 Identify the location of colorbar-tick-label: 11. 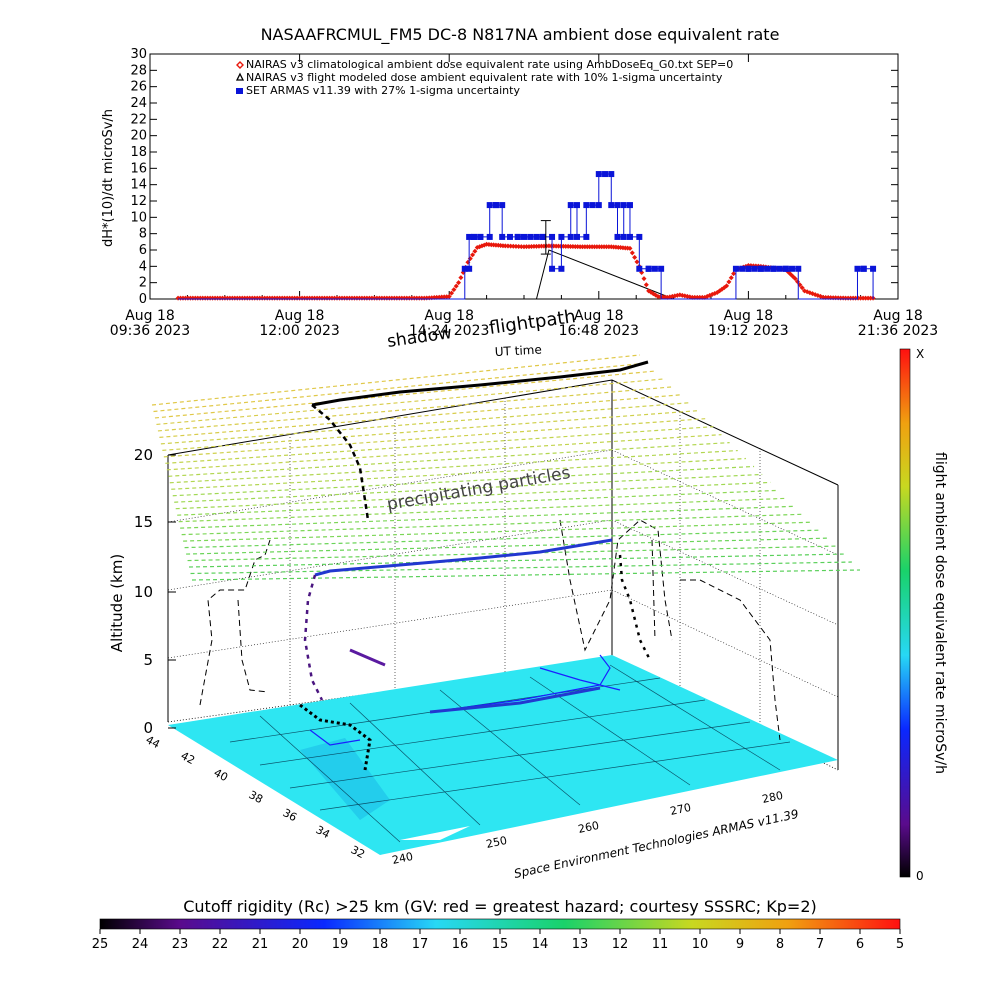
(660, 944).